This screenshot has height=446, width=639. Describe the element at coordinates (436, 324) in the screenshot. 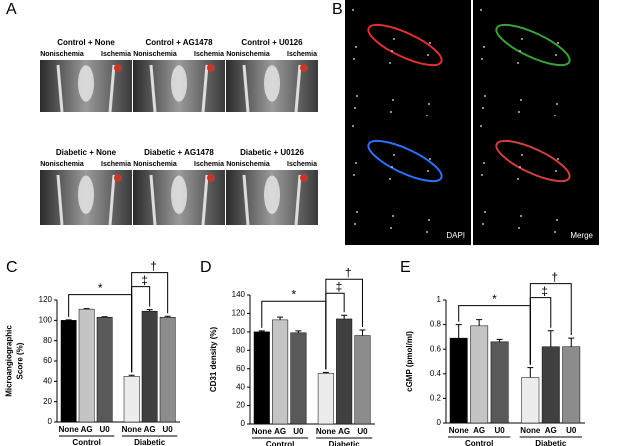

I see `y-tick-label: 0.8` at that location.